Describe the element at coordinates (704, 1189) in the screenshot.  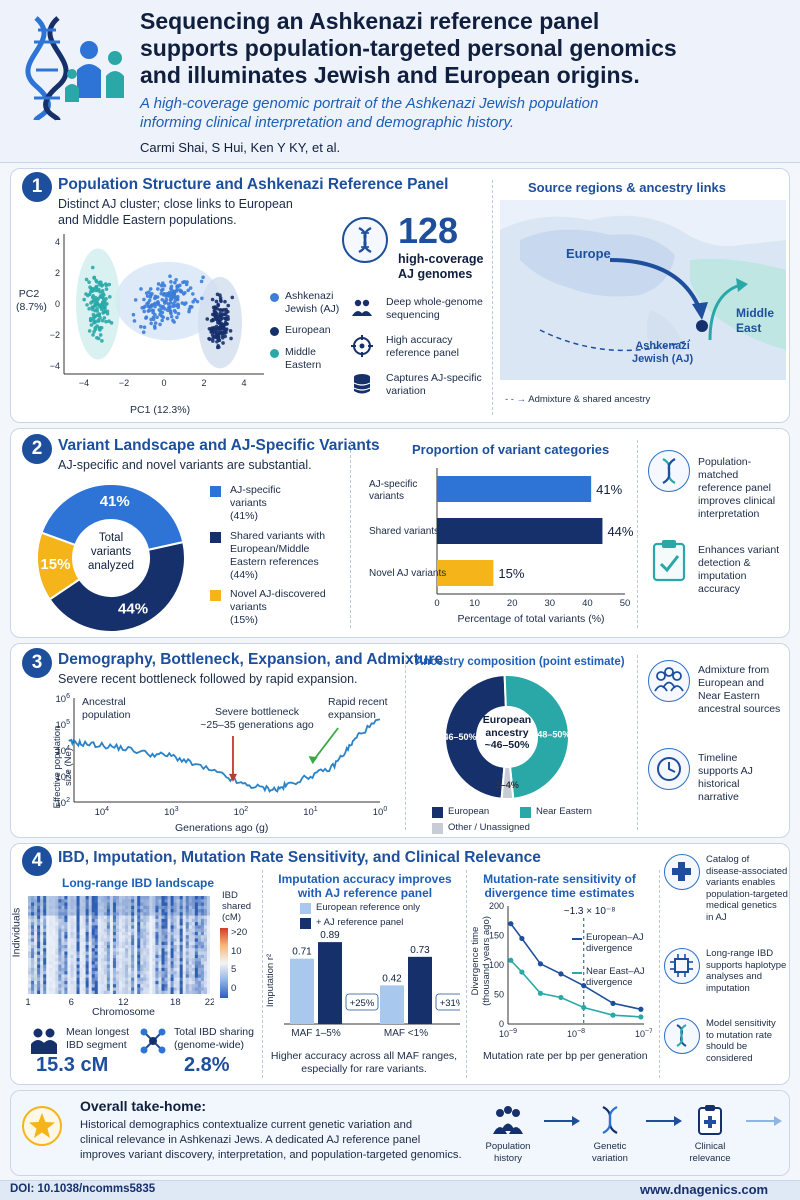
I see `footer-site: www.dnagenics.com` at that location.